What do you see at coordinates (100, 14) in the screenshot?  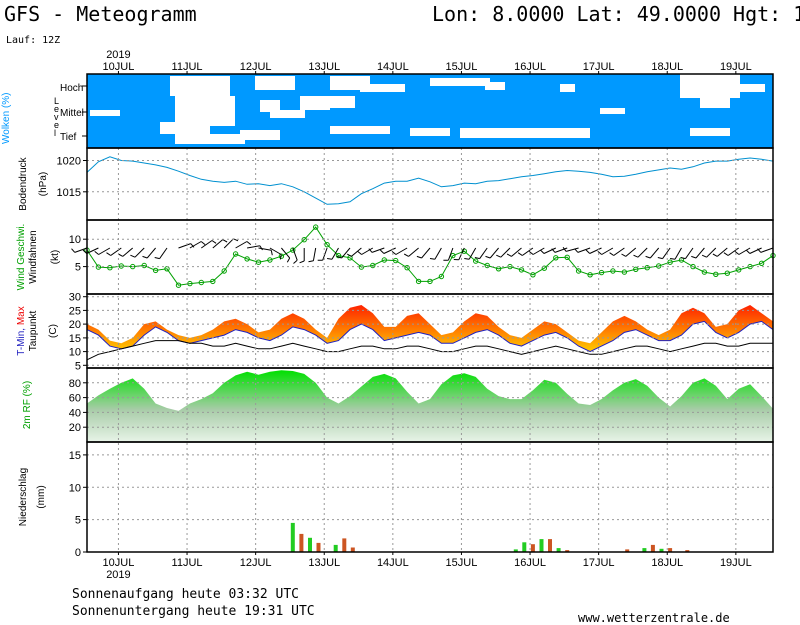 I see `page-title: GFS - Meteogramm` at bounding box center [100, 14].